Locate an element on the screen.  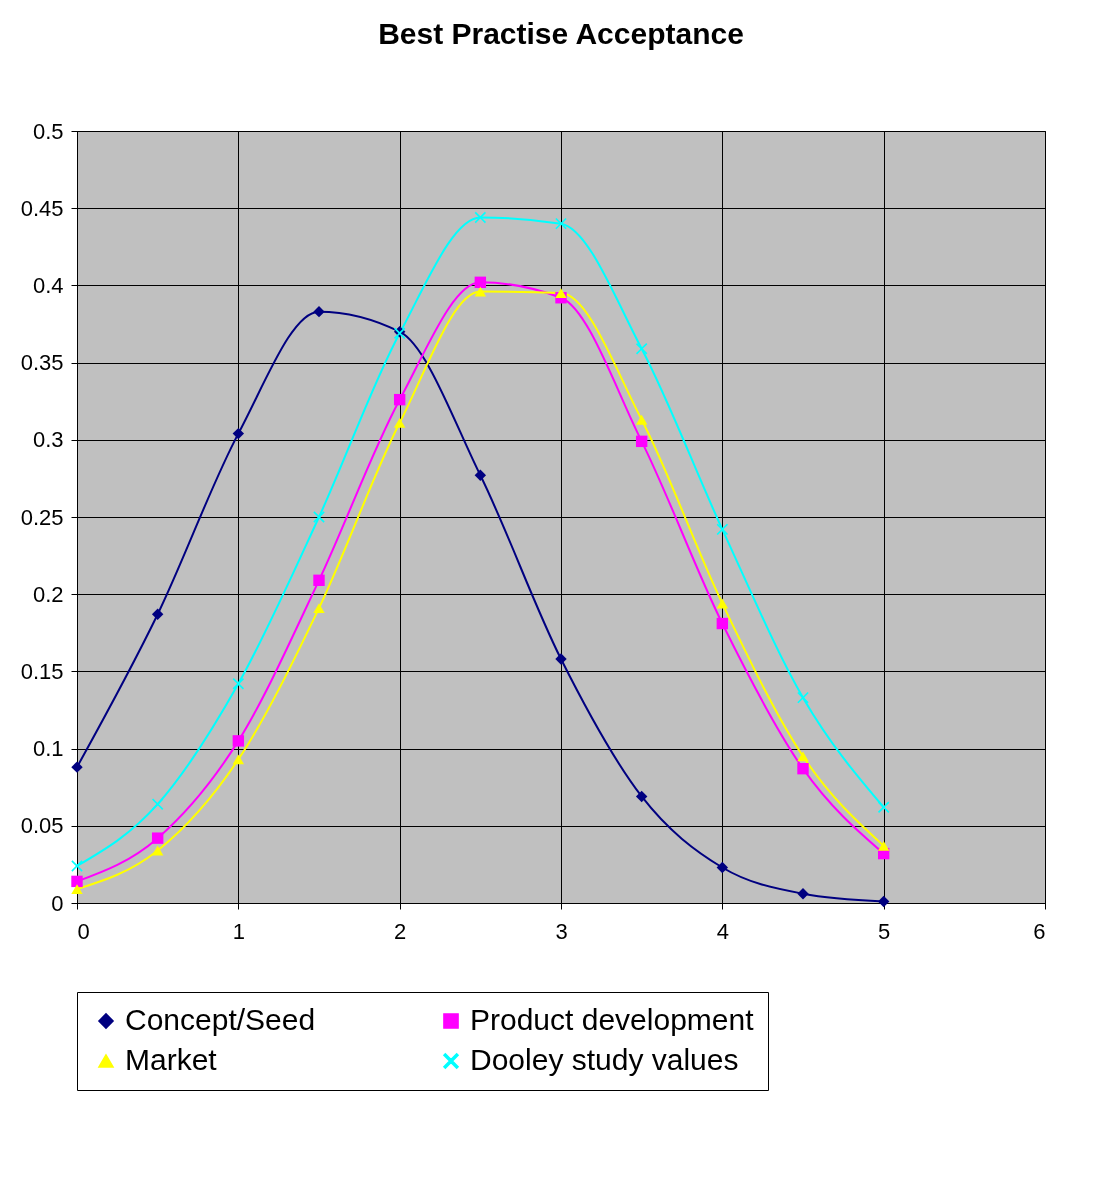
x-tick-label: 6 is located at coordinates (1039, 931).